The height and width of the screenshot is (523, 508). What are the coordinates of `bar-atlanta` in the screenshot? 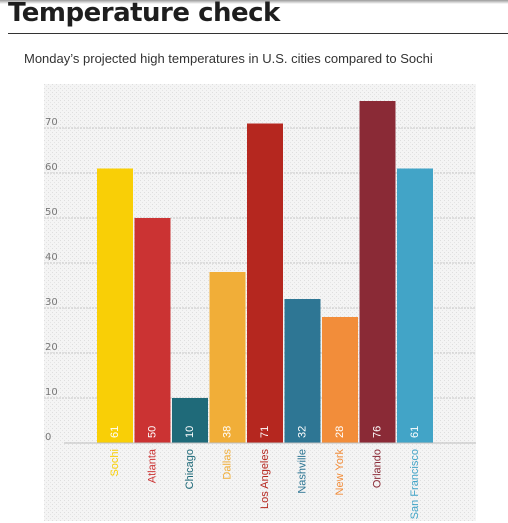 It's located at (152, 330).